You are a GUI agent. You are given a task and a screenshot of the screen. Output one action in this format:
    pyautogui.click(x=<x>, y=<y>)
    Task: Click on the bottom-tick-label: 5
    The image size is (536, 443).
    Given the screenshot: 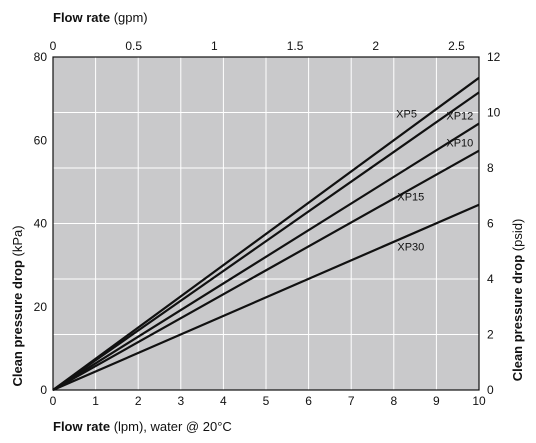 What is the action you would take?
    pyautogui.click(x=266, y=401)
    